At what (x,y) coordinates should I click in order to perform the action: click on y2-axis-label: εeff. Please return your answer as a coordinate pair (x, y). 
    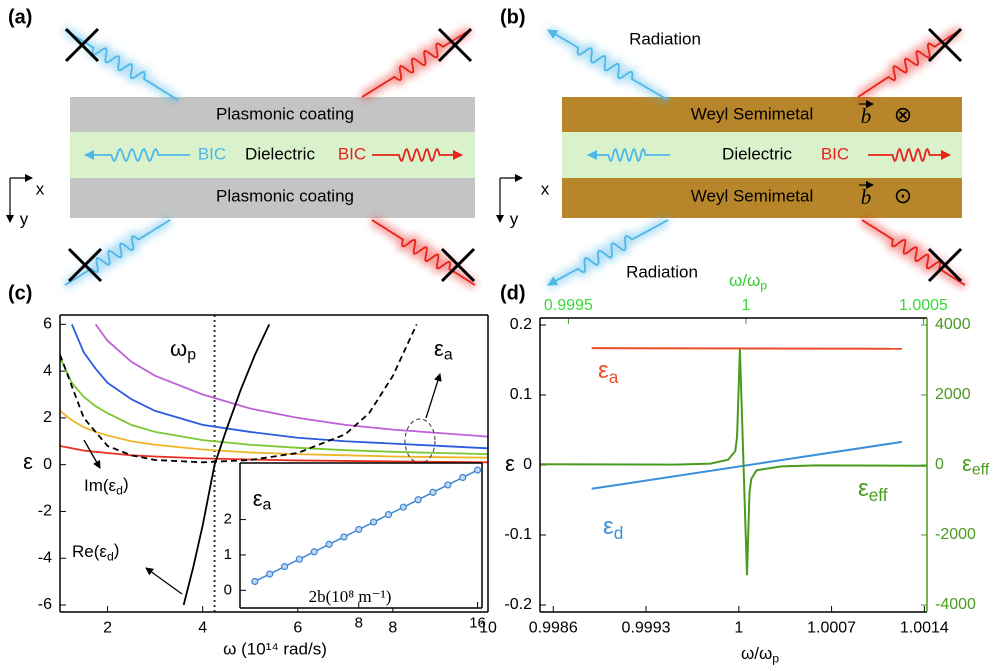
    Looking at the image, I should click on (976, 465).